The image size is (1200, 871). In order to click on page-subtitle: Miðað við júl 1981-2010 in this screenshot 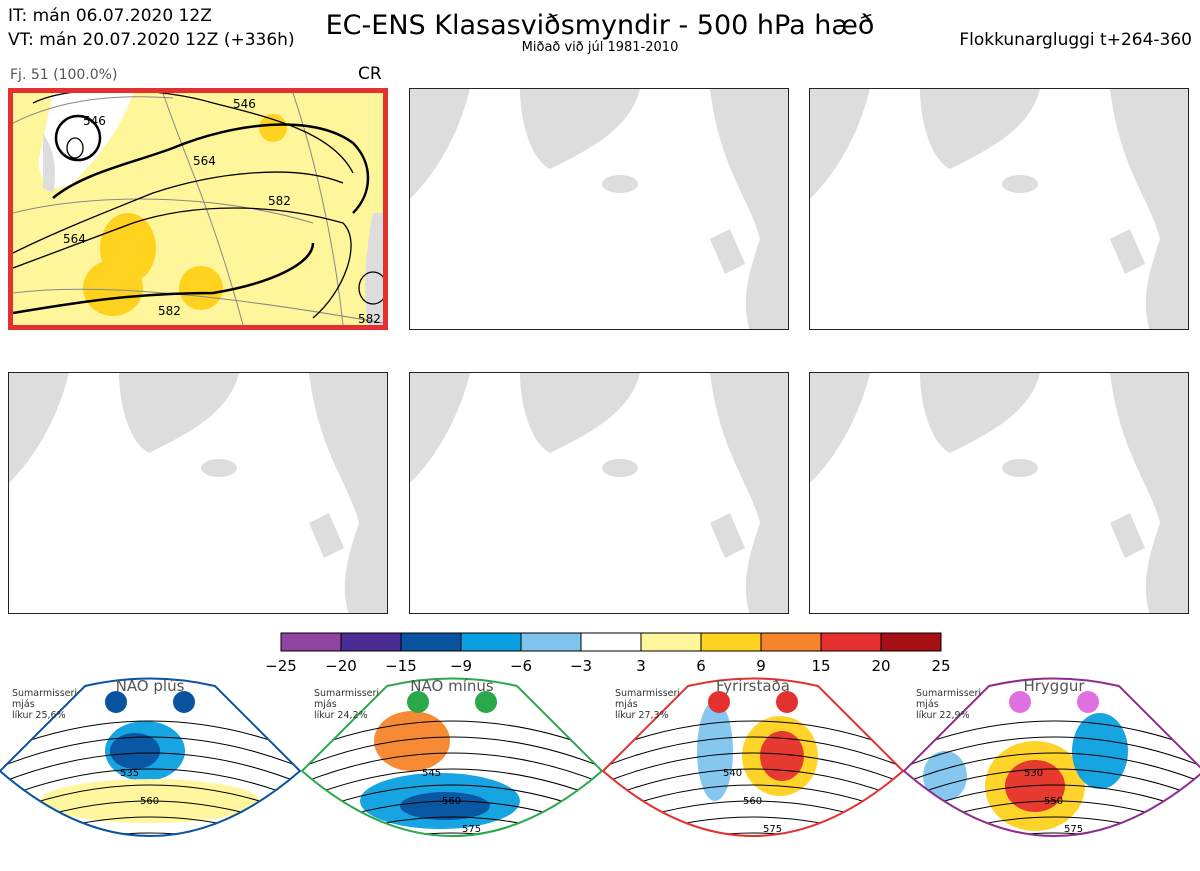, I will do `click(600, 47)`.